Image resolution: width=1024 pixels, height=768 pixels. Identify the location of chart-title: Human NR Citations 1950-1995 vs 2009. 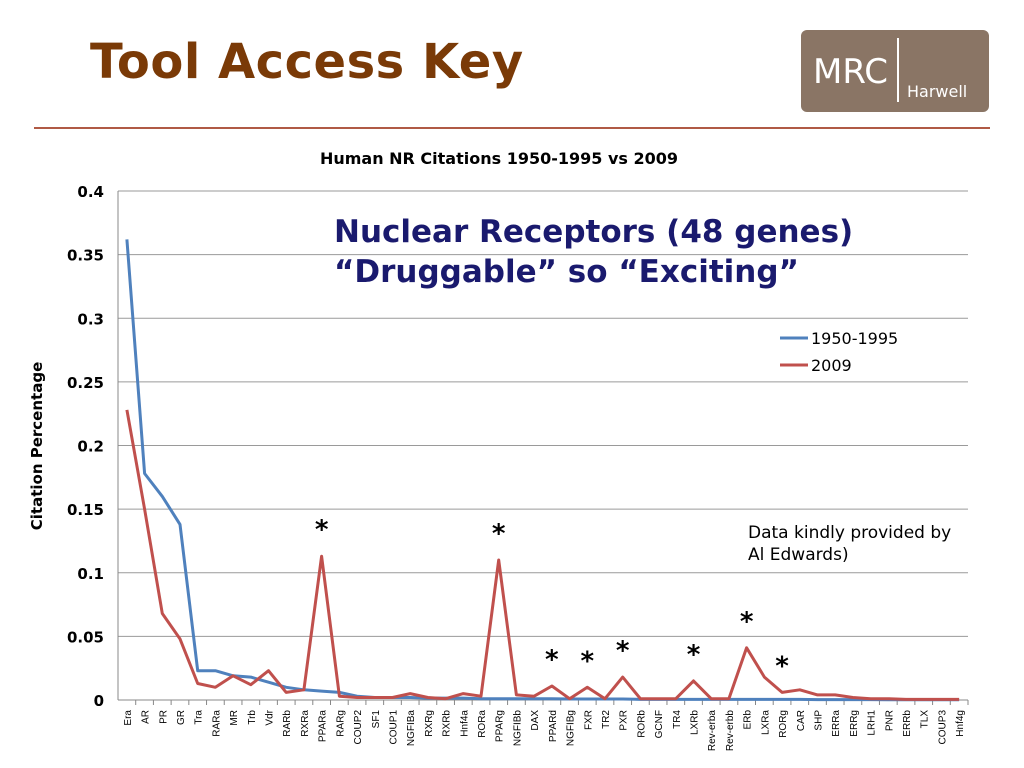
(499, 158).